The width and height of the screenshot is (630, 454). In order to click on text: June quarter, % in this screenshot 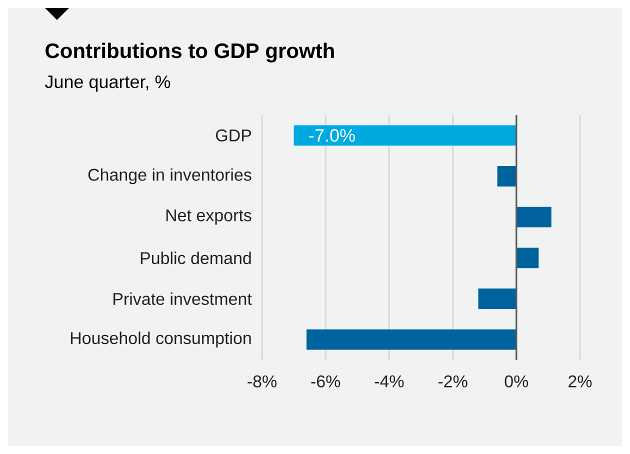, I will do `click(107, 84)`.